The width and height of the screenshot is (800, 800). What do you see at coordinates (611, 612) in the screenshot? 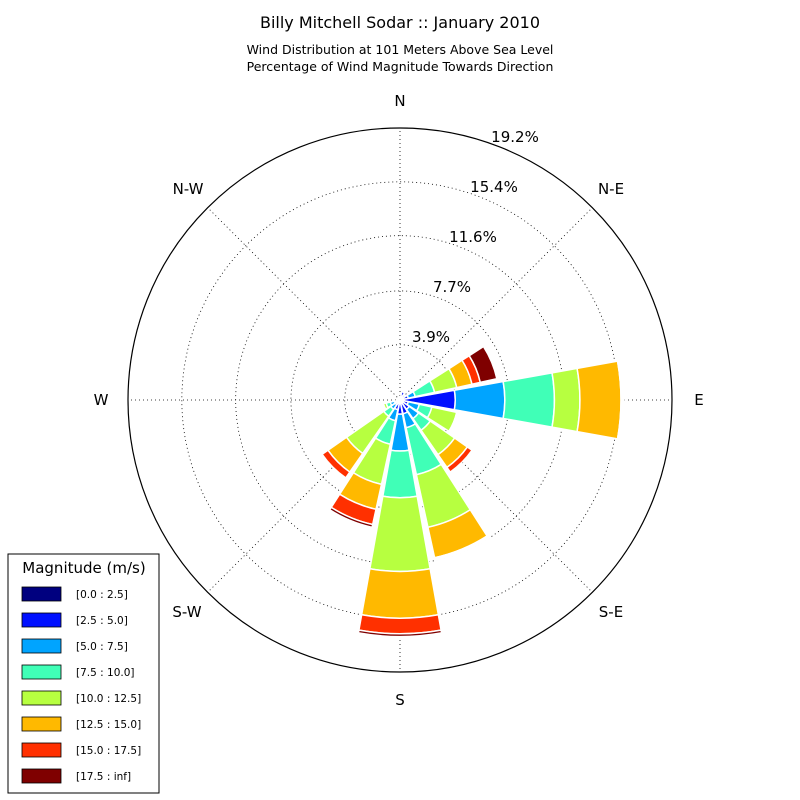
I see `compass-label-se: S-E` at bounding box center [611, 612].